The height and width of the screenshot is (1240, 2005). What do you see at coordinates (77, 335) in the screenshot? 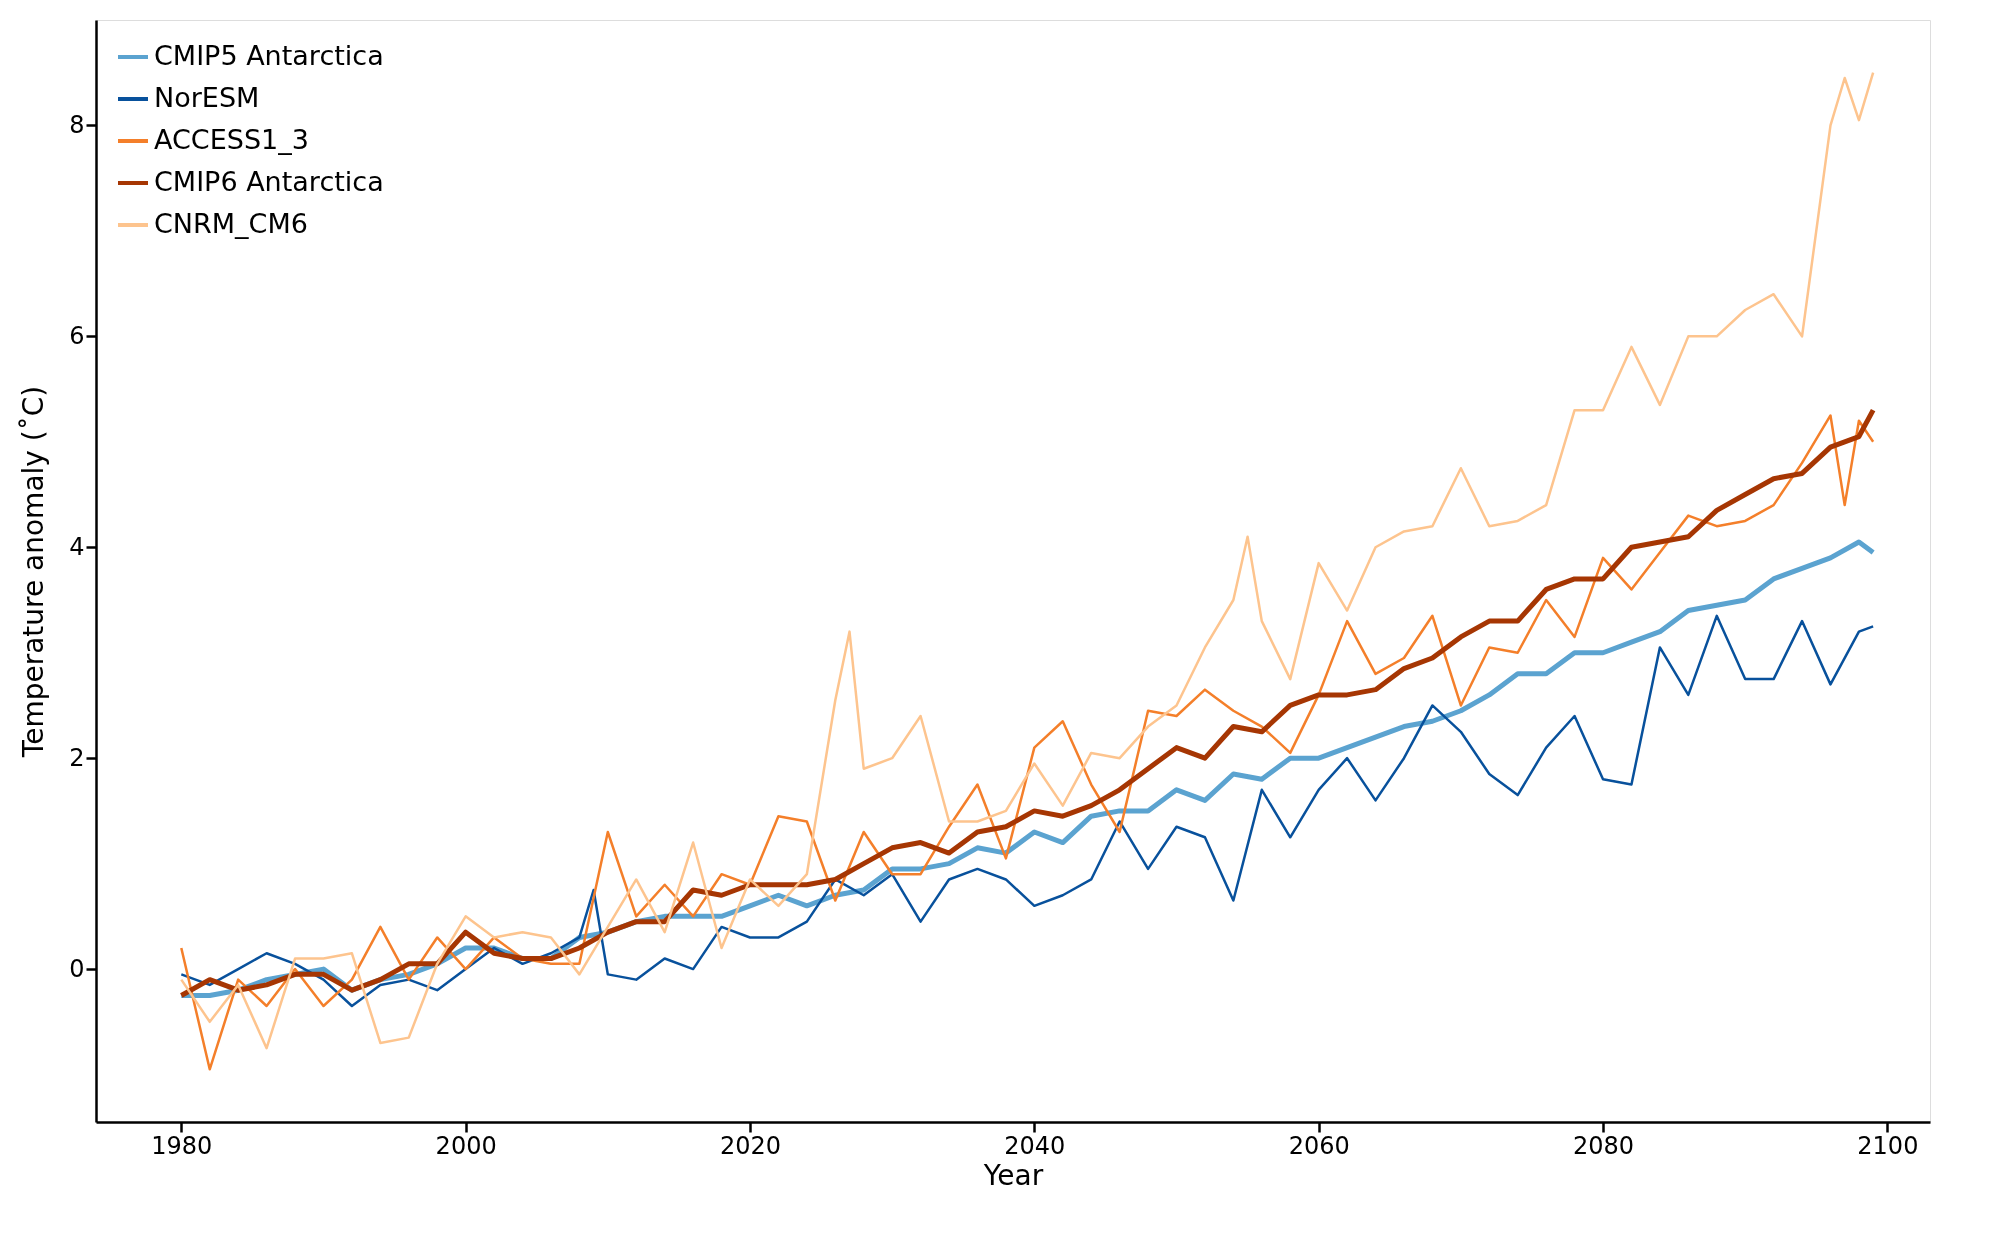
I see `y-tick-label: 6` at bounding box center [77, 335].